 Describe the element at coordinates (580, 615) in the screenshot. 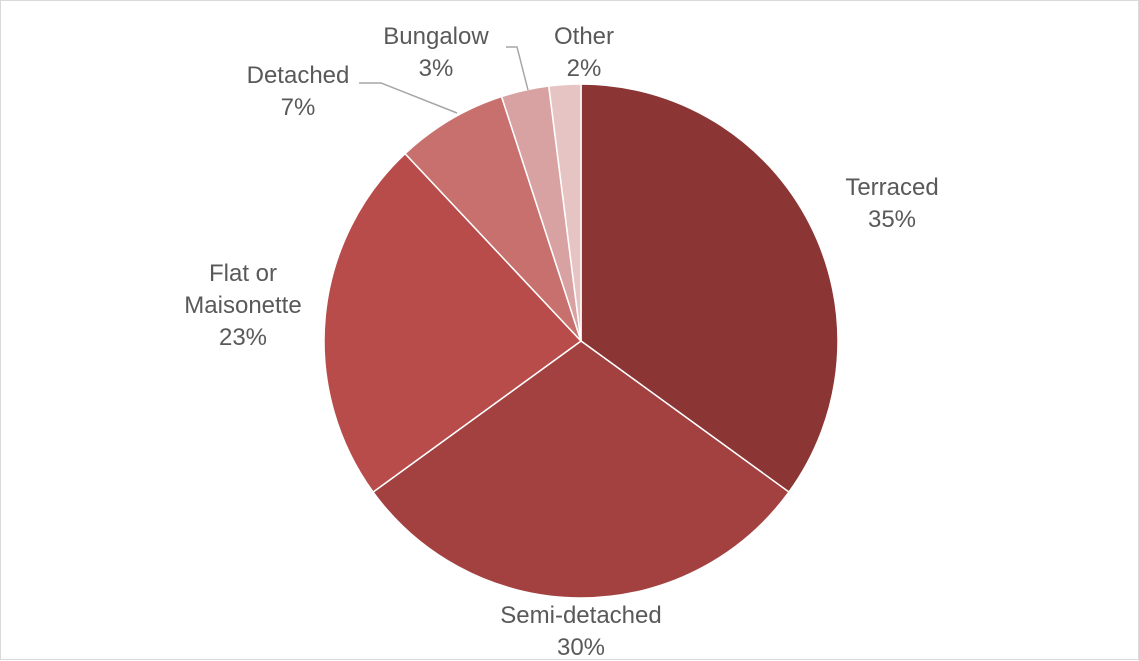

I see `data-label-category: Semi-detached` at that location.